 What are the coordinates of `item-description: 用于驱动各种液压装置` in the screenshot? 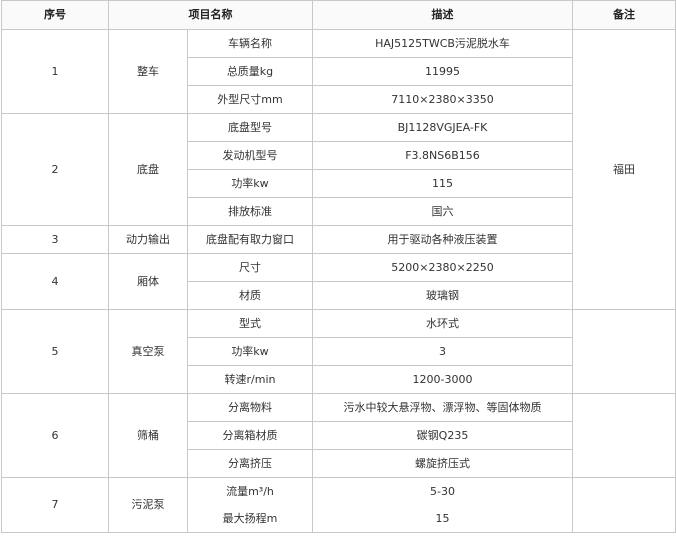 It's located at (442, 239).